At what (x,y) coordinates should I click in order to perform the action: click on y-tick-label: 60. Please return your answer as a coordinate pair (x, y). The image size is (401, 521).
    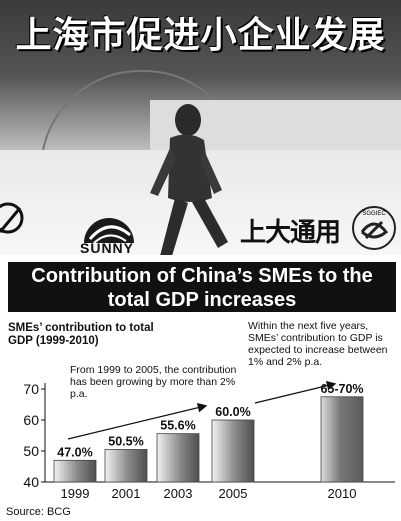
    Looking at the image, I should click on (31, 420).